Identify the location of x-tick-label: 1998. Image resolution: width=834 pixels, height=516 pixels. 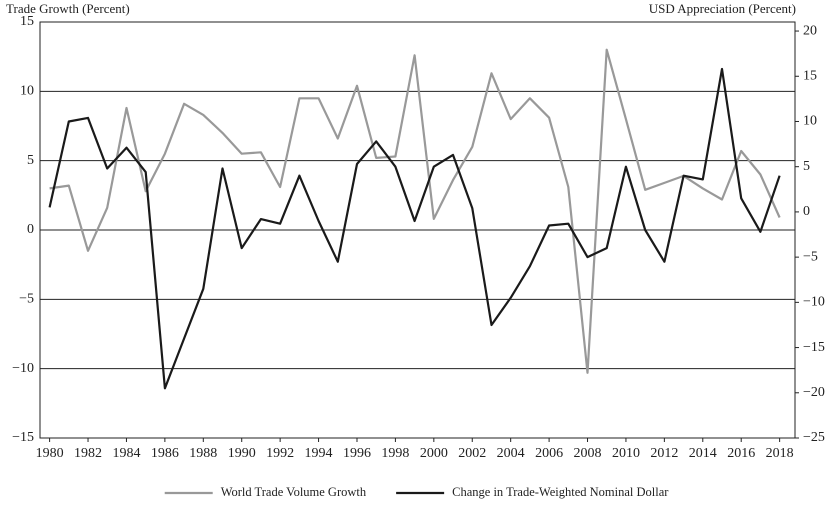
(395, 453).